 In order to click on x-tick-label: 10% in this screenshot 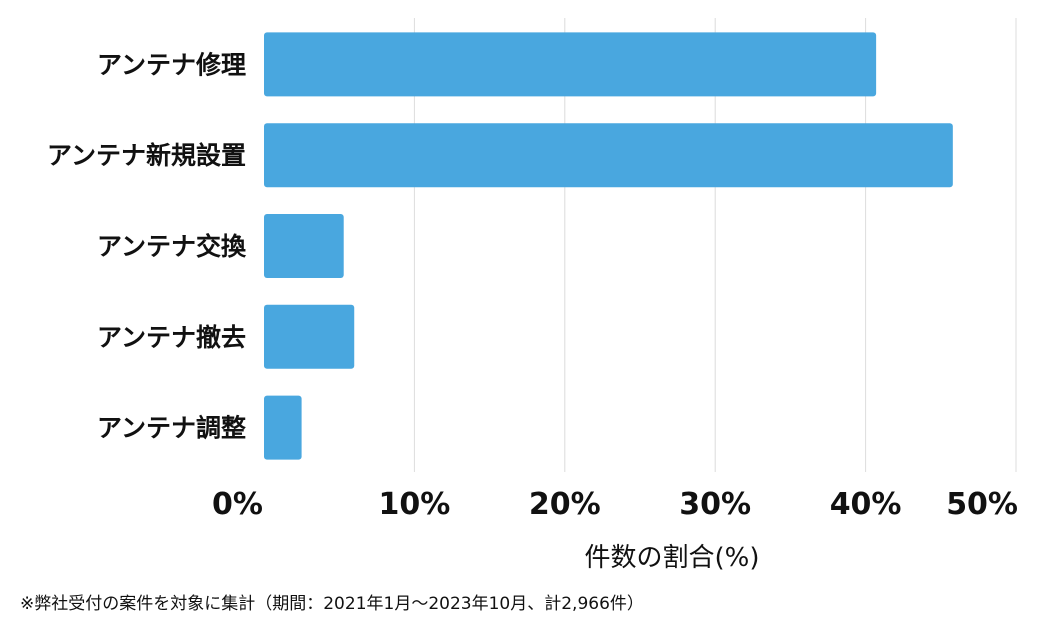, I will do `click(414, 504)`.